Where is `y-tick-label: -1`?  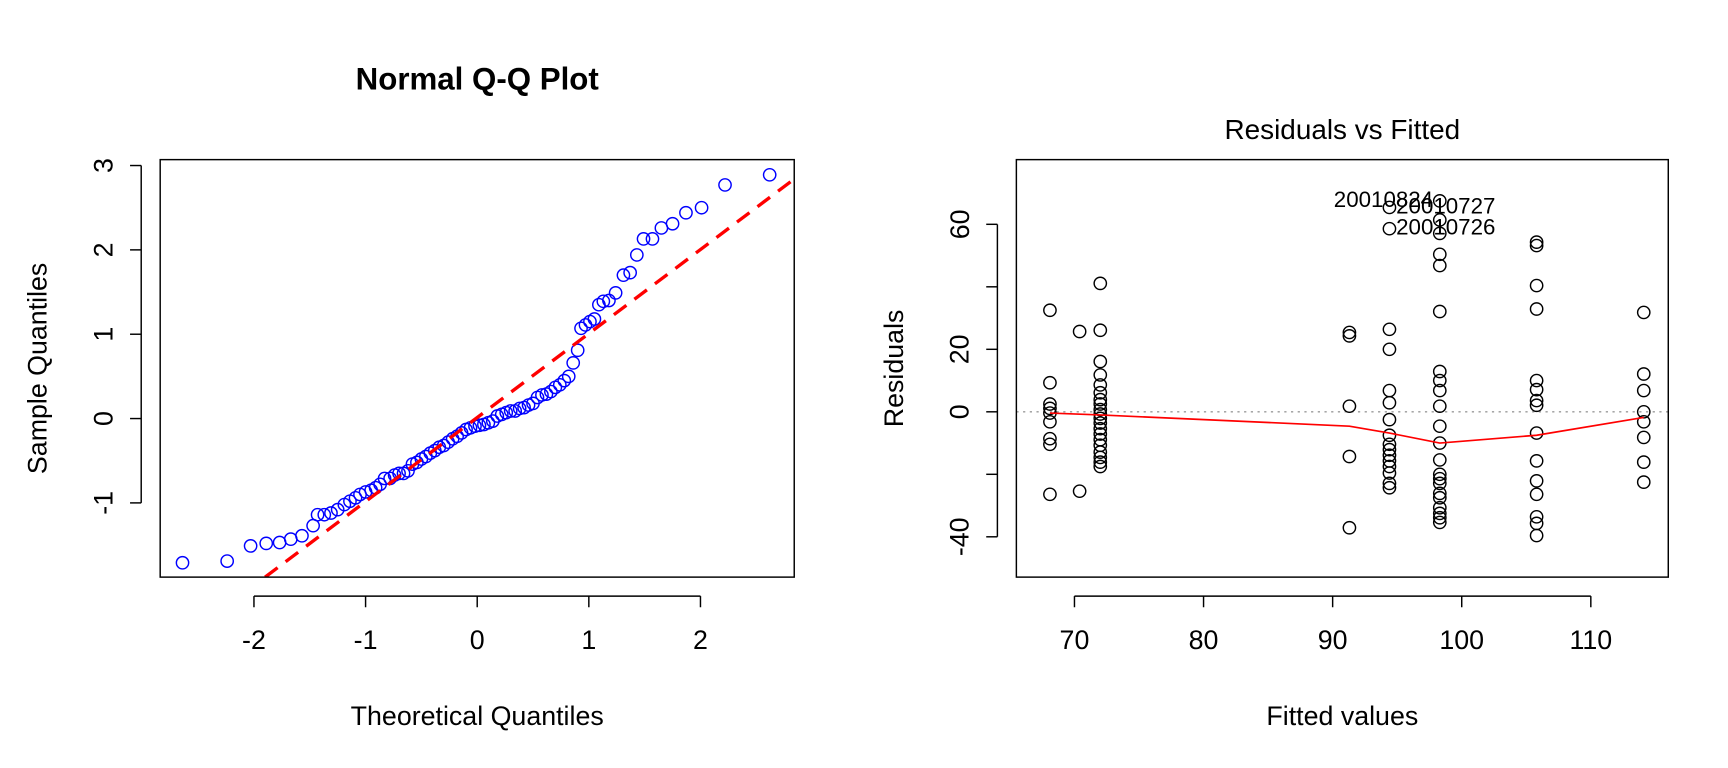 y-tick-label: -1 is located at coordinates (104, 503).